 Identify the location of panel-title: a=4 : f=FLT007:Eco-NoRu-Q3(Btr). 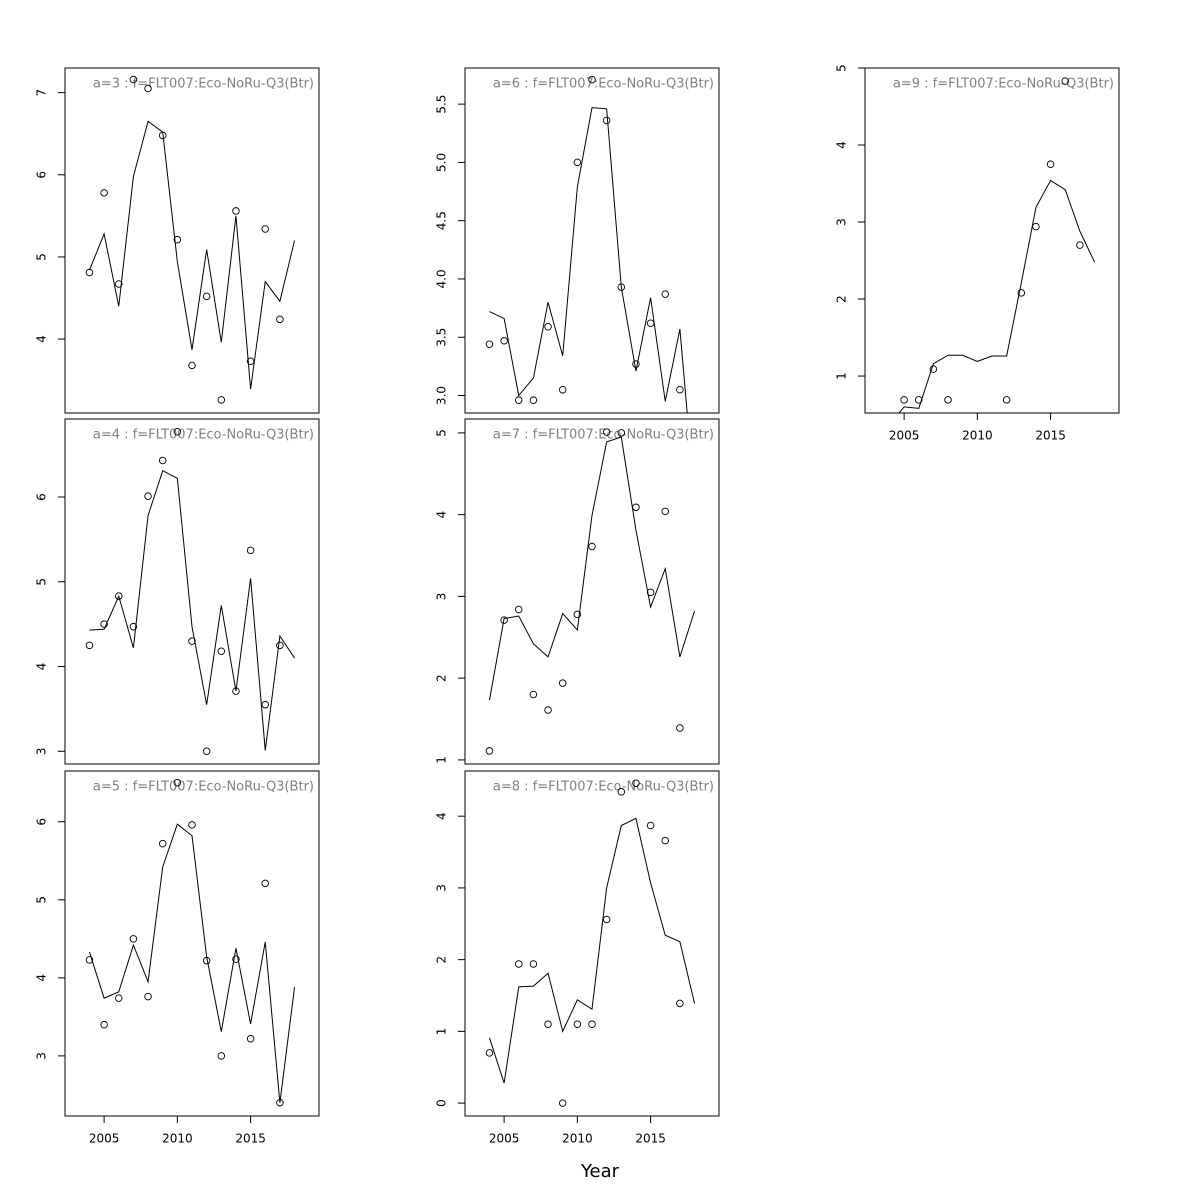
(203, 435).